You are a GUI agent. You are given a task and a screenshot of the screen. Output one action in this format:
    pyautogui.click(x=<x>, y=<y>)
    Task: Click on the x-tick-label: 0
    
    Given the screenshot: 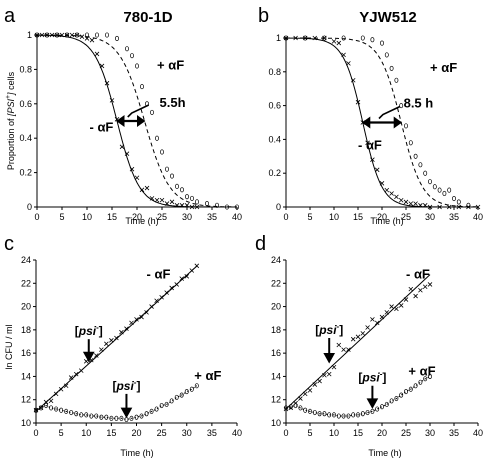 What is the action you would take?
    pyautogui.click(x=35, y=433)
    